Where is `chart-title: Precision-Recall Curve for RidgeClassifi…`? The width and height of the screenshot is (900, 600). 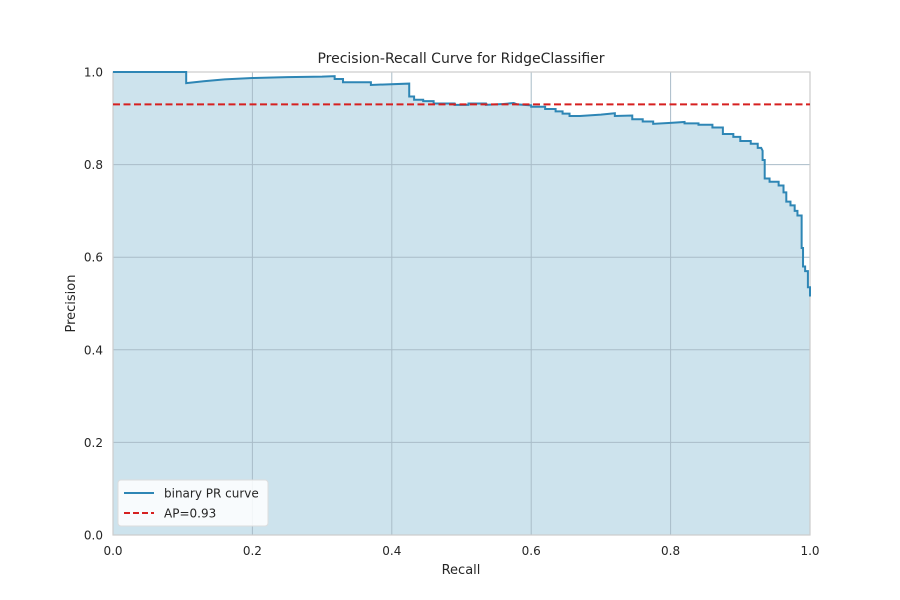 chart-title: Precision-Recall Curve for RidgeClassifi… is located at coordinates (460, 59).